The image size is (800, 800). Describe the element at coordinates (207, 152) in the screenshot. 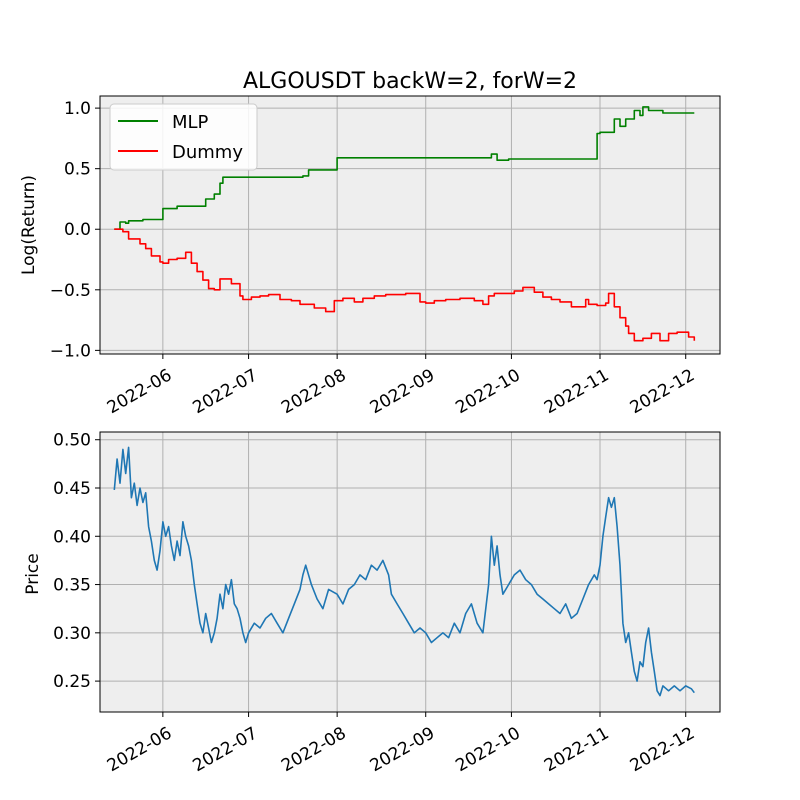

I see `legend-label-dummy: Dummy` at that location.